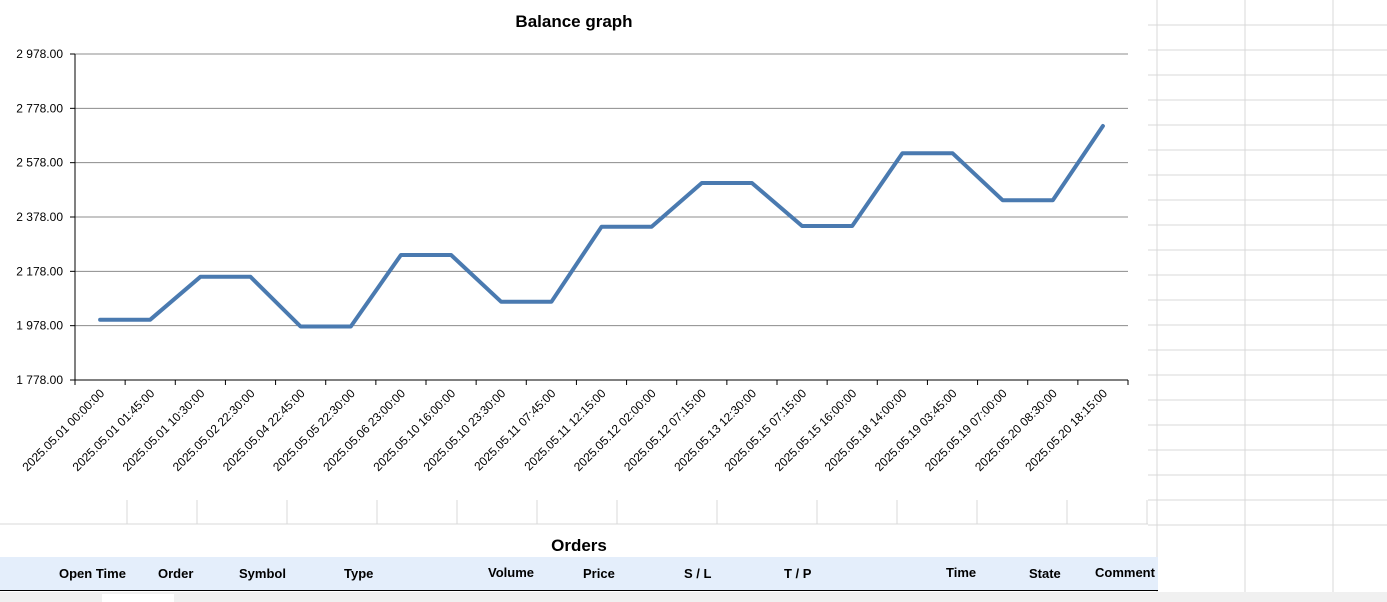 This screenshot has width=1387, height=602. Describe the element at coordinates (114, 430) in the screenshot. I see `x-tick-label: 2025.05.01 01:45:00` at that location.